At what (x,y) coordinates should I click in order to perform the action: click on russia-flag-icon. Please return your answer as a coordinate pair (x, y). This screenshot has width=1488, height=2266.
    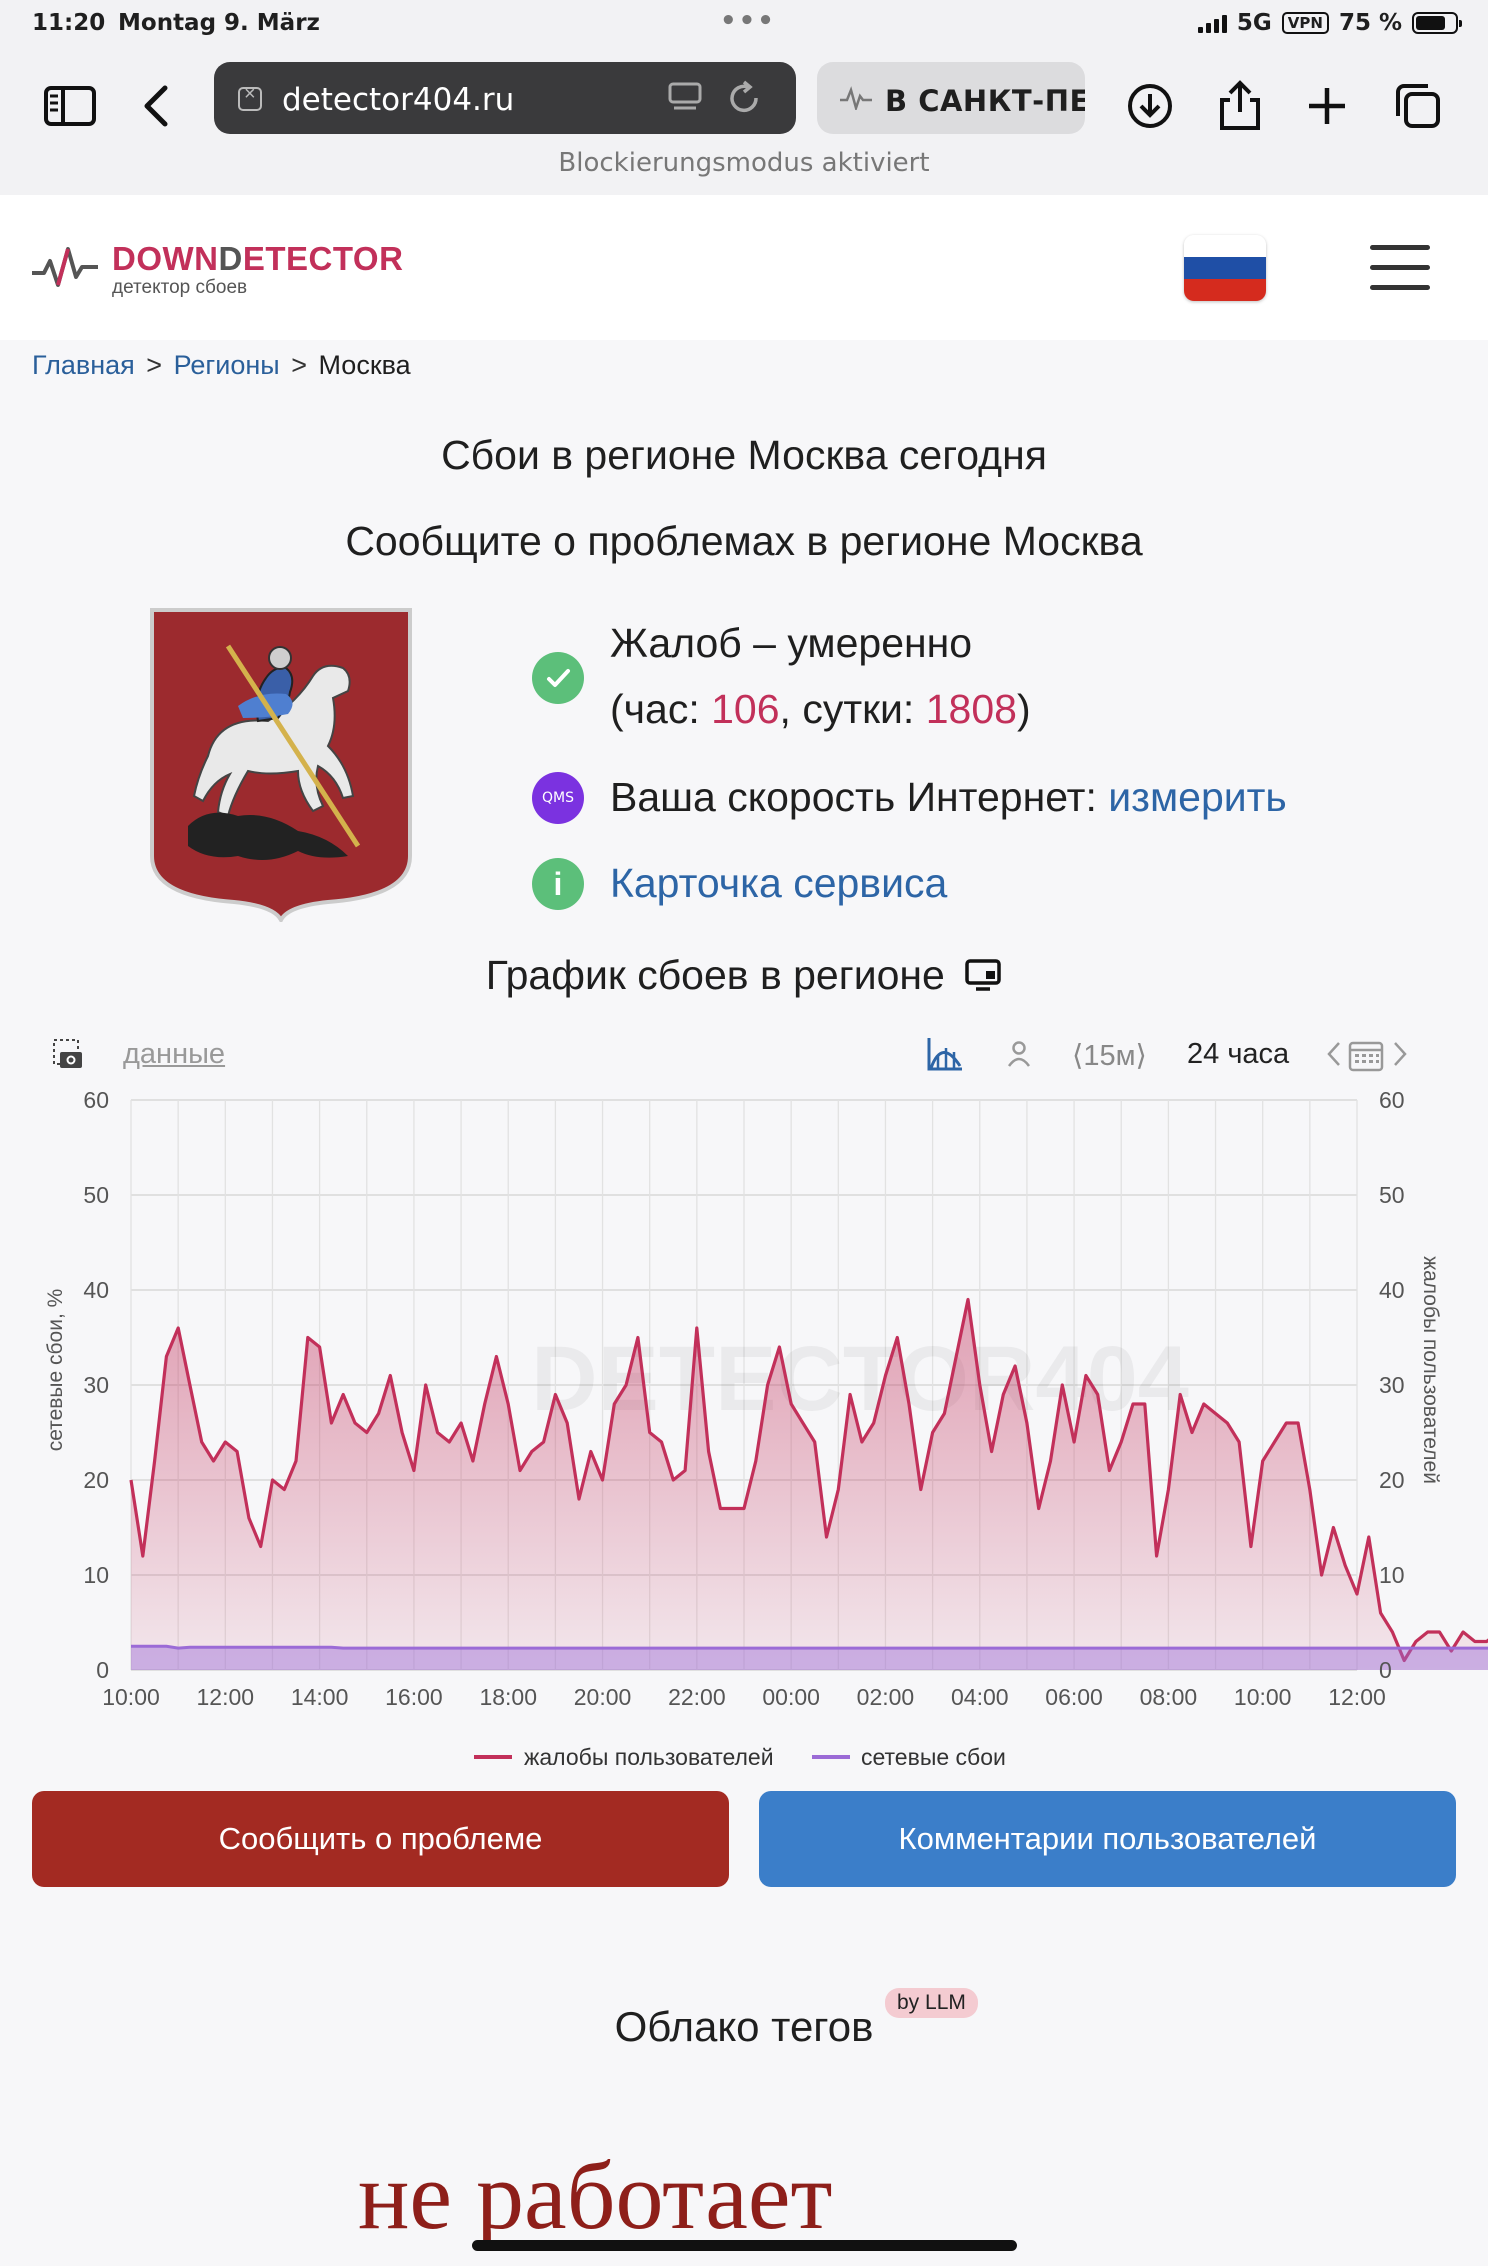
    Looking at the image, I should click on (1225, 268).